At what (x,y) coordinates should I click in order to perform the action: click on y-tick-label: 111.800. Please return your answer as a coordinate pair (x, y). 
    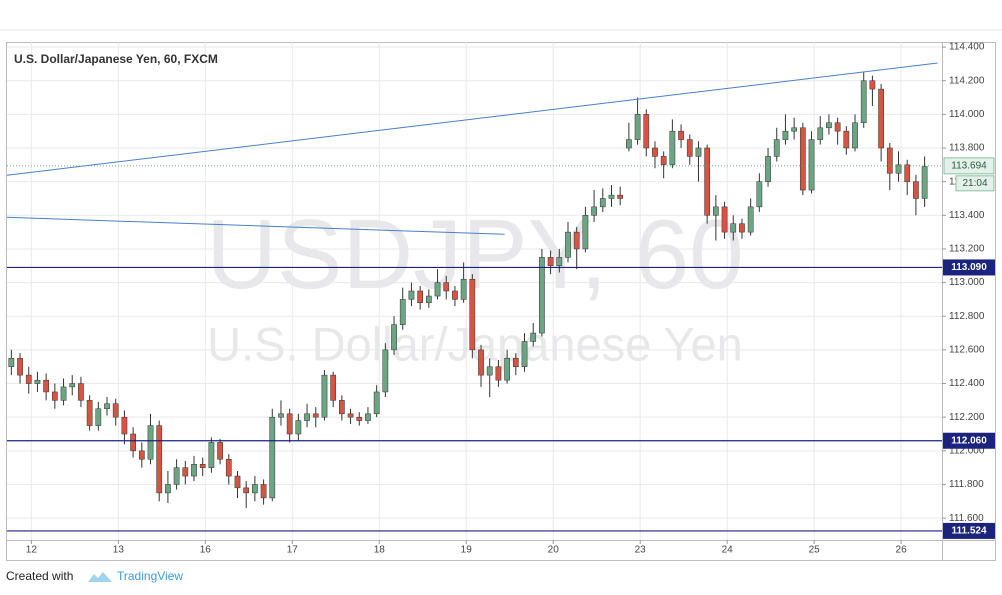
    Looking at the image, I should click on (966, 484).